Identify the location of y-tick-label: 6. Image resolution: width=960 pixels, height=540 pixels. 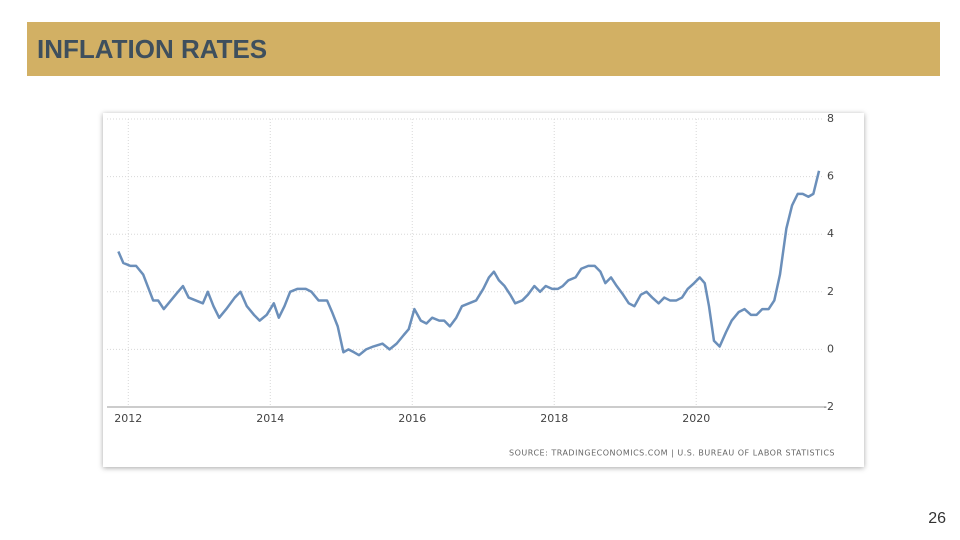
(830, 176).